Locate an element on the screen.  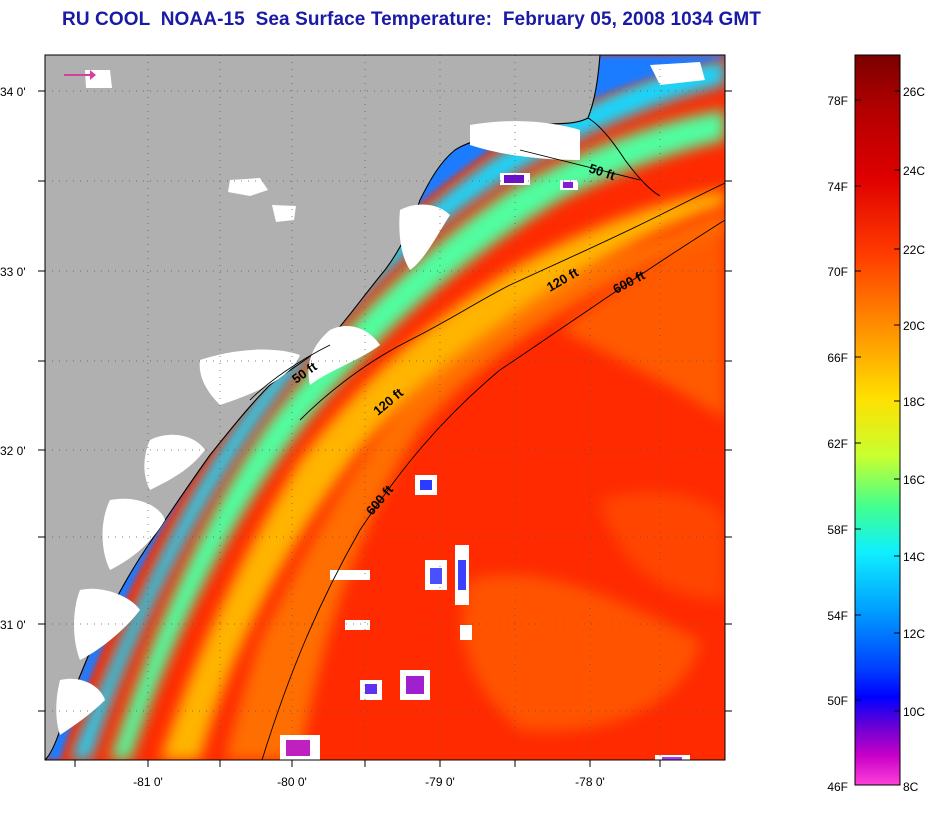
cbar-f-50: 50F is located at coordinates (837, 701).